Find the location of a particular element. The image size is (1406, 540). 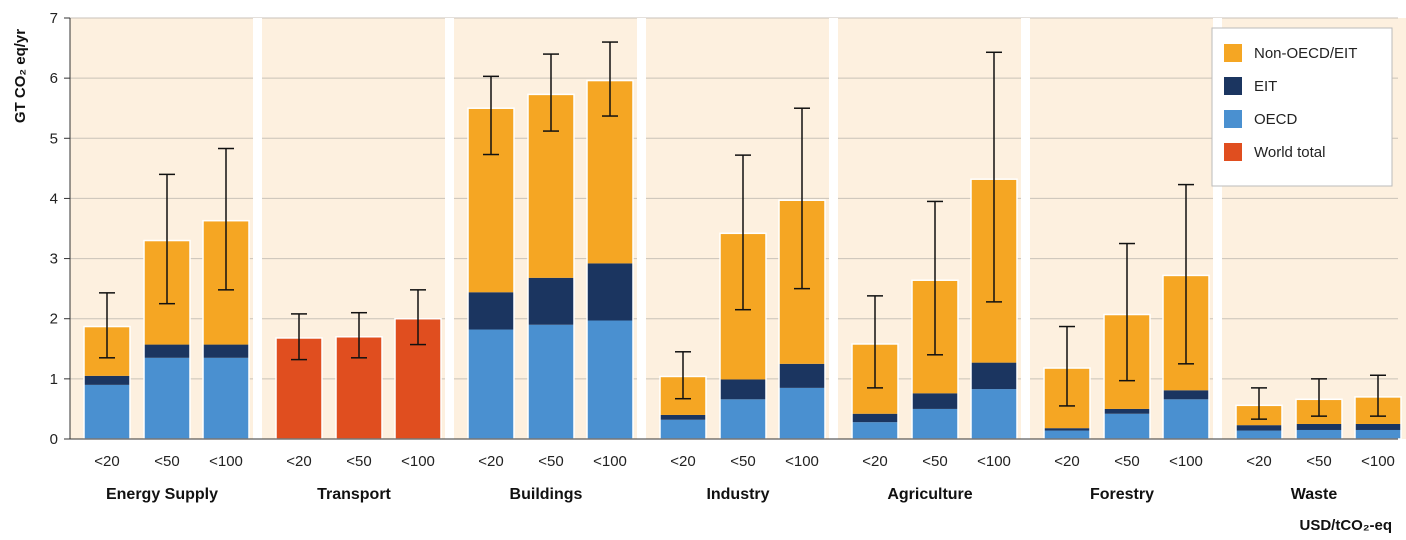

bar-buildings-0-eit is located at coordinates (491, 311).